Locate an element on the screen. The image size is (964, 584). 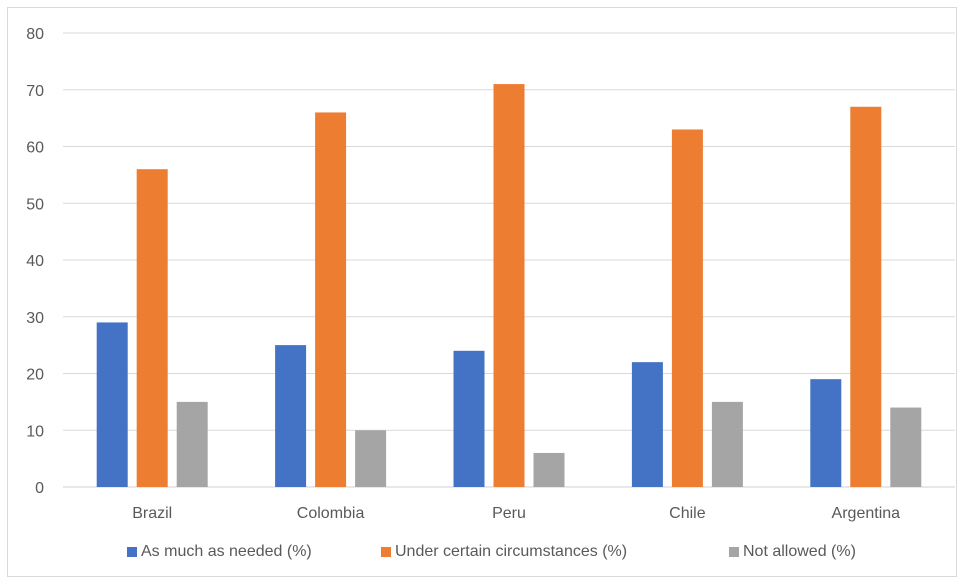
y-tick-label: 60 is located at coordinates (35, 148).